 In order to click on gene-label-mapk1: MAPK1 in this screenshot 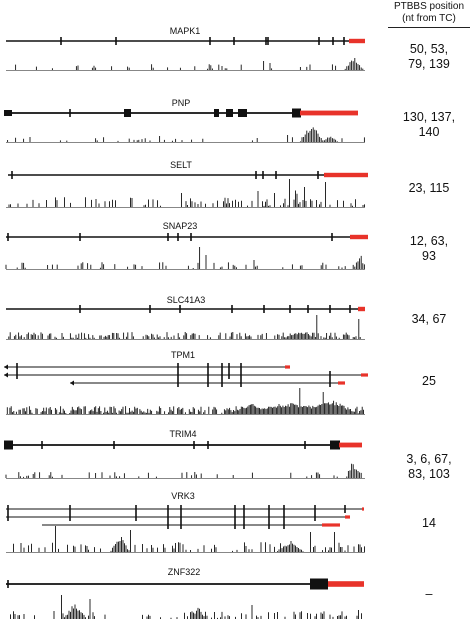, I will do `click(185, 31)`.